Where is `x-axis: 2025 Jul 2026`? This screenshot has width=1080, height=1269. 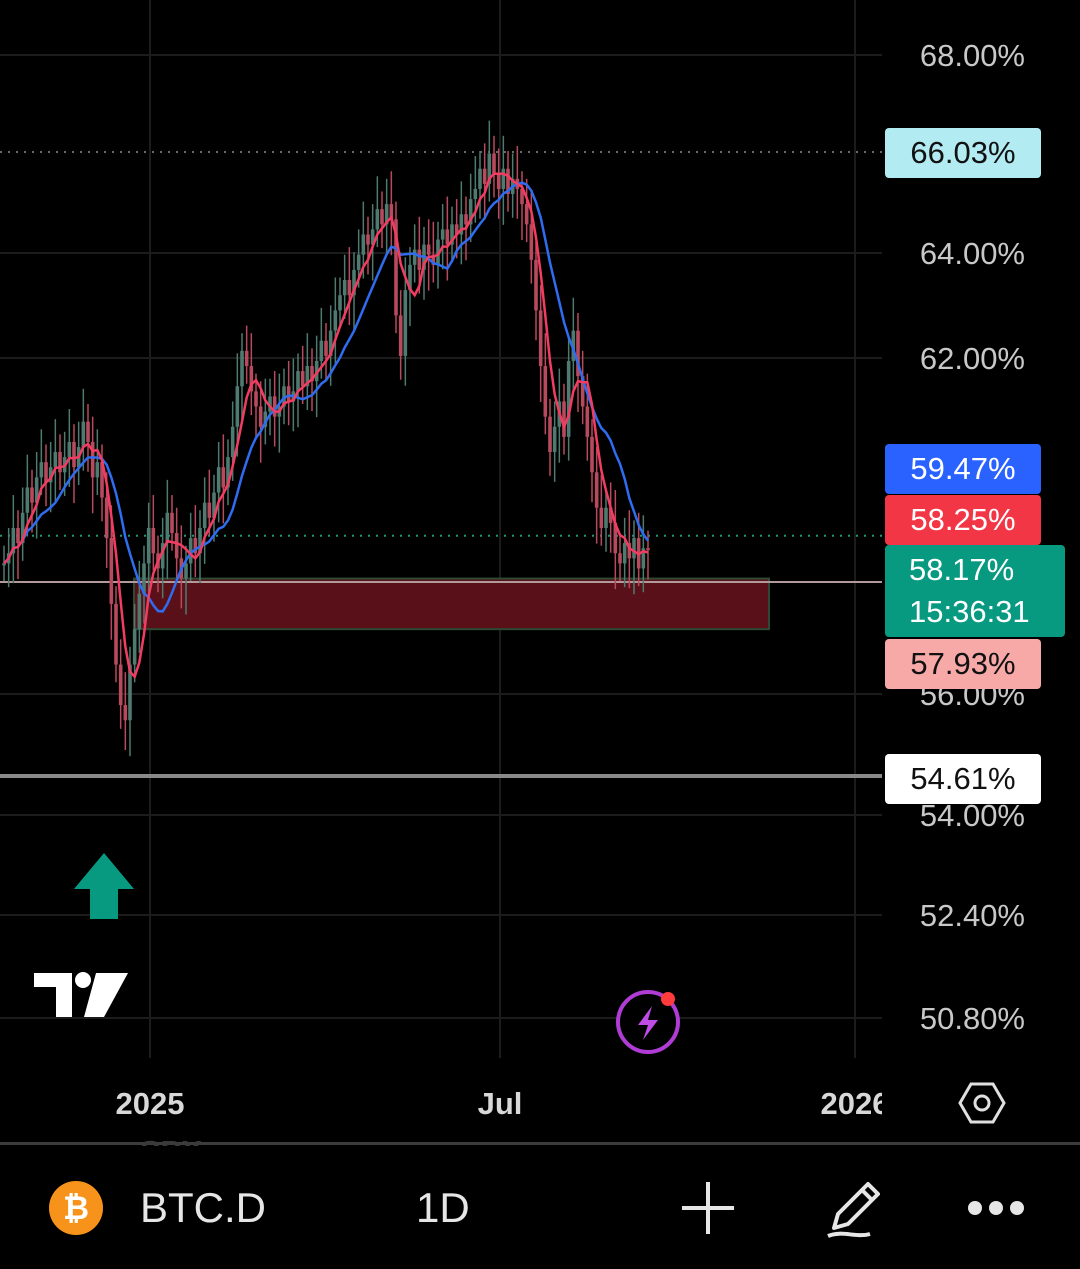 x-axis: 2025 Jul 2026 is located at coordinates (499, 1103).